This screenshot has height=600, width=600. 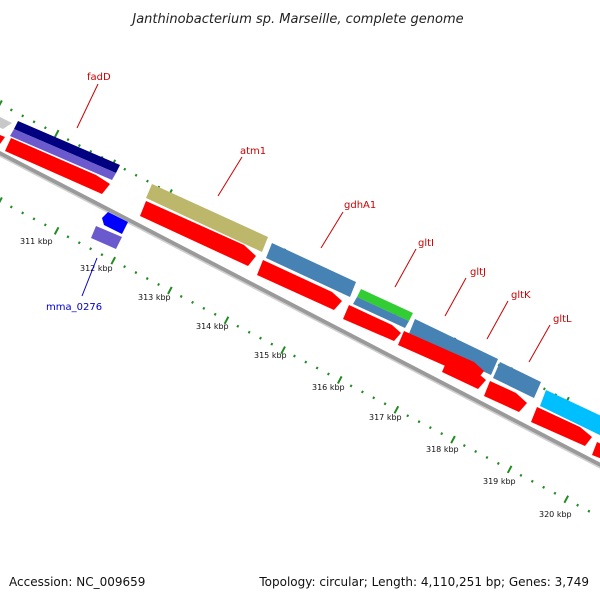 What do you see at coordinates (6, 120) in the screenshot?
I see `gene-block-gray` at bounding box center [6, 120].